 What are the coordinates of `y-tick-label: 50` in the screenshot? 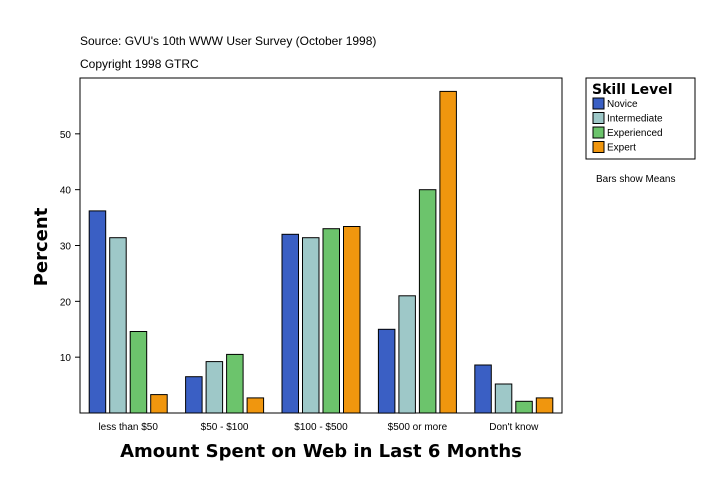 It's located at (66, 135).